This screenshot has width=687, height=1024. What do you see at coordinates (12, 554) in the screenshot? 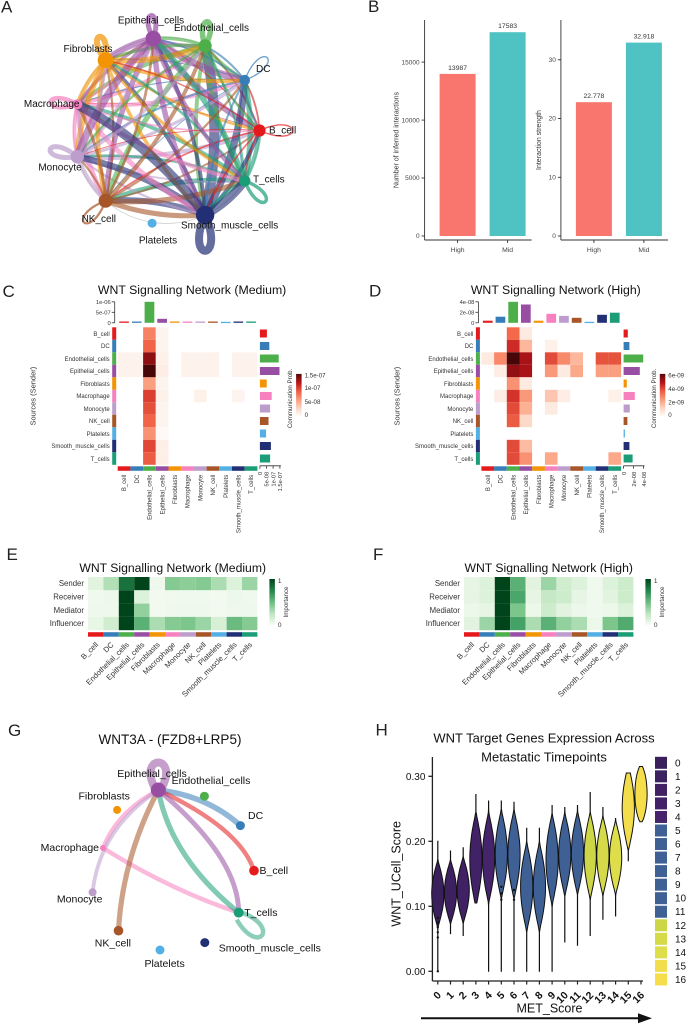
I see `svg-text: E` at bounding box center [12, 554].